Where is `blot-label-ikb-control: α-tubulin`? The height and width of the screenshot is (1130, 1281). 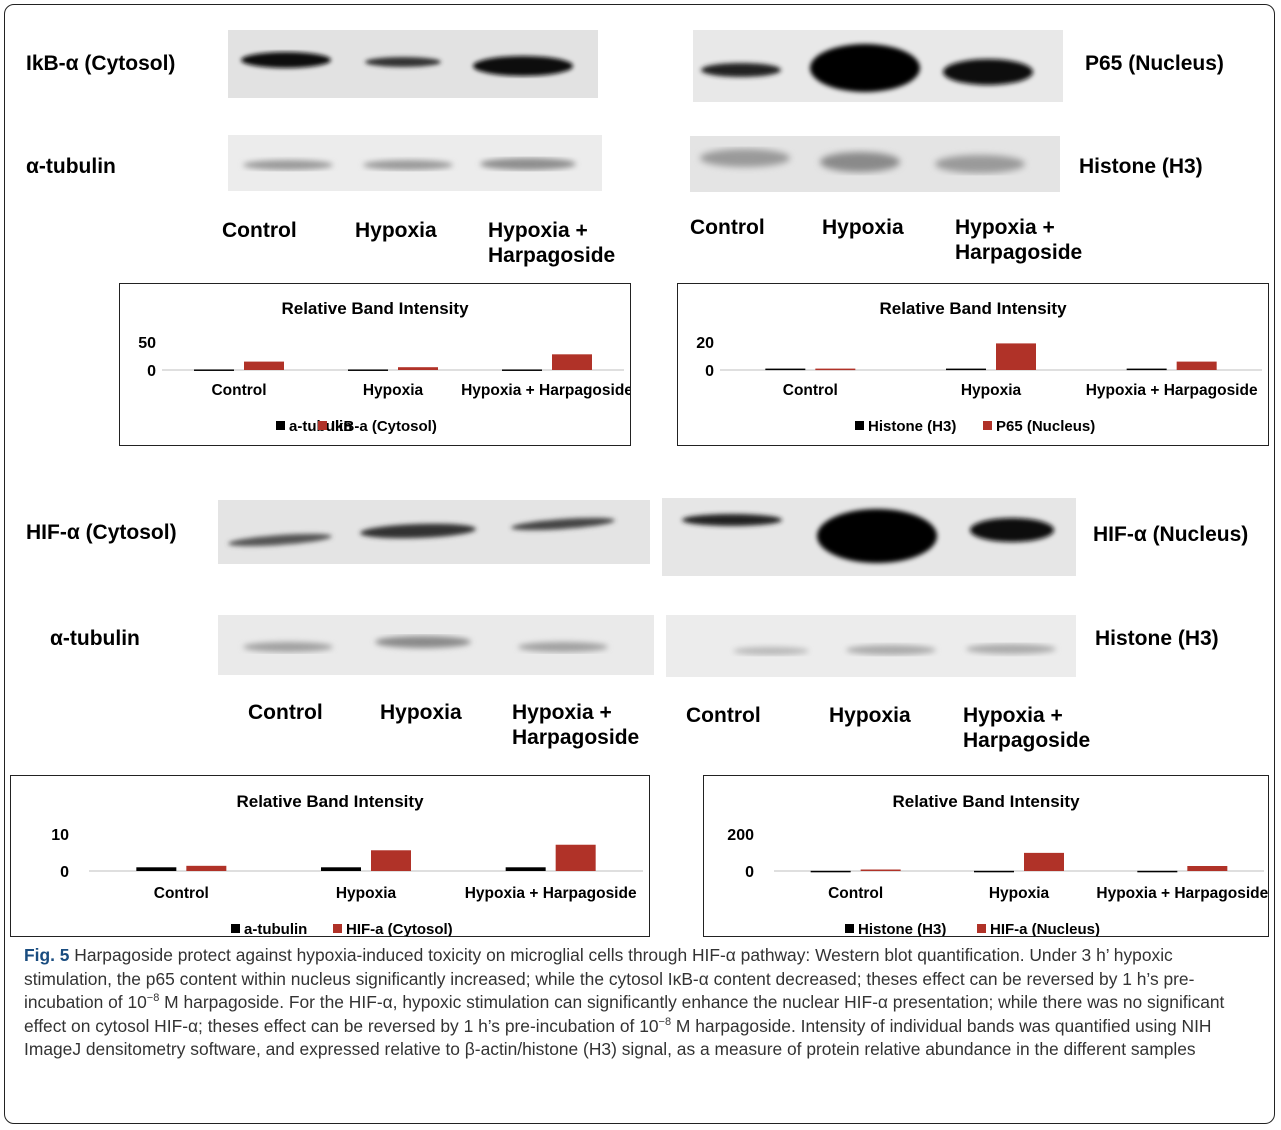
blot-label-ikb-control: α-tubulin is located at coordinates (71, 166).